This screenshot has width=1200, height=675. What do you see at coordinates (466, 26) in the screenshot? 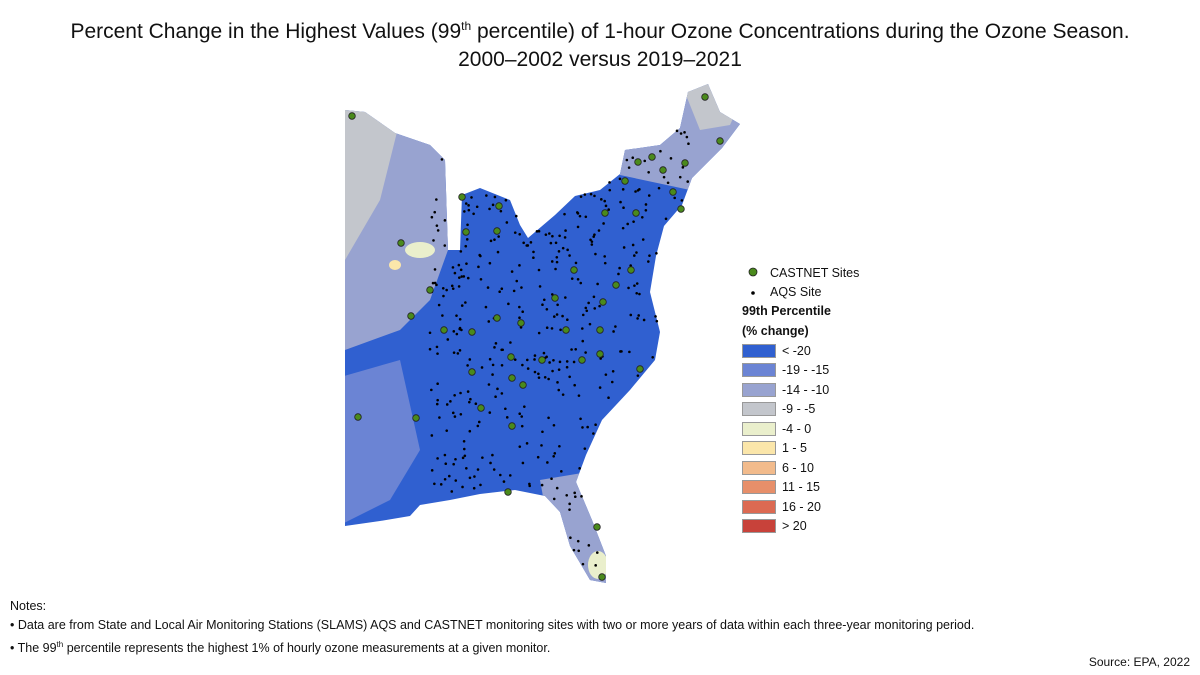
I see `title-sup: th` at bounding box center [466, 26].